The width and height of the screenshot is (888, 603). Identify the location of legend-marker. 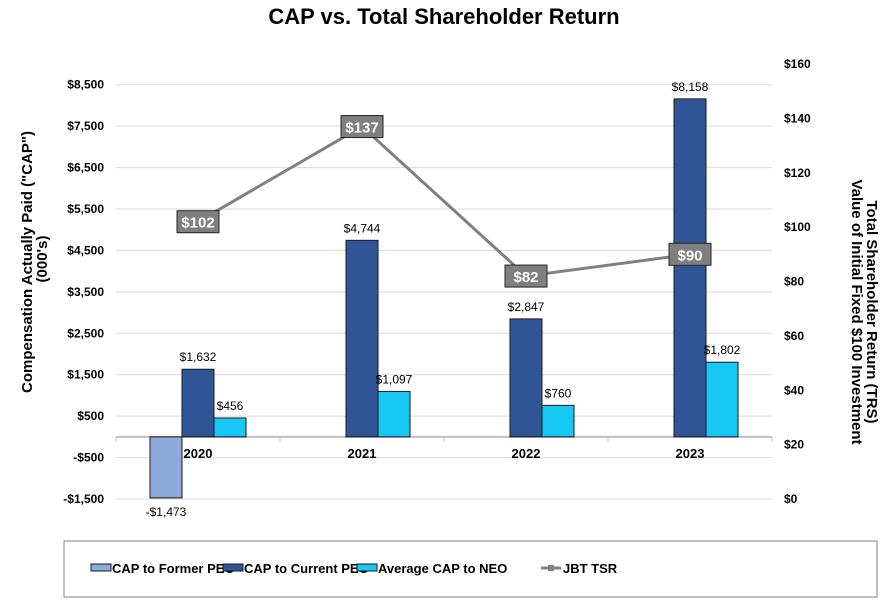
(551, 568).